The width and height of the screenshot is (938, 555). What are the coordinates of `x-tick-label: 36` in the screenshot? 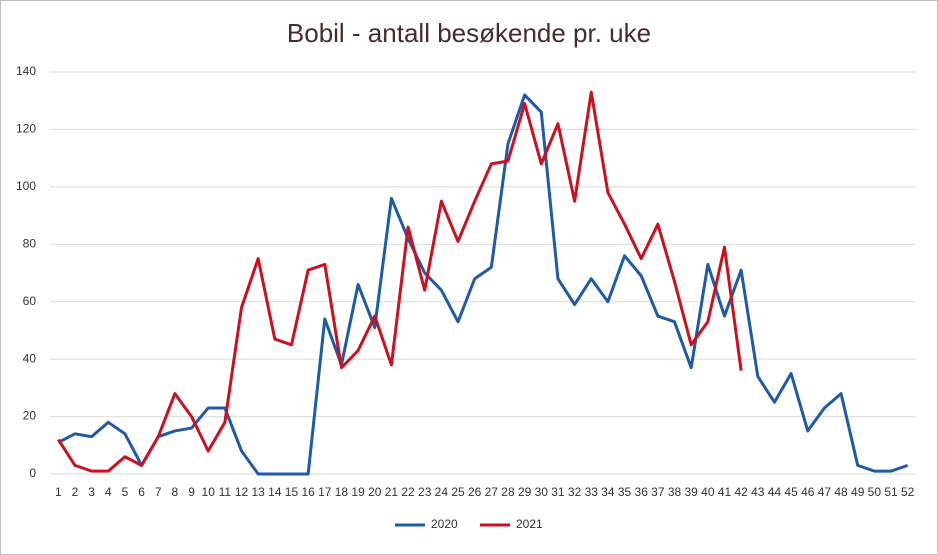 It's located at (642, 492).